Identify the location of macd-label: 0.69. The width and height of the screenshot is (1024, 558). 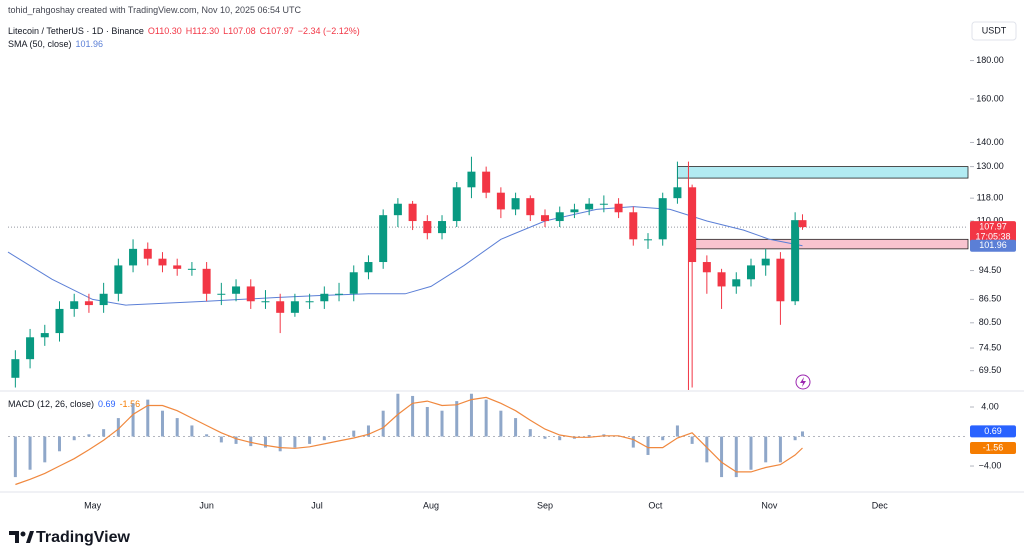
(993, 431).